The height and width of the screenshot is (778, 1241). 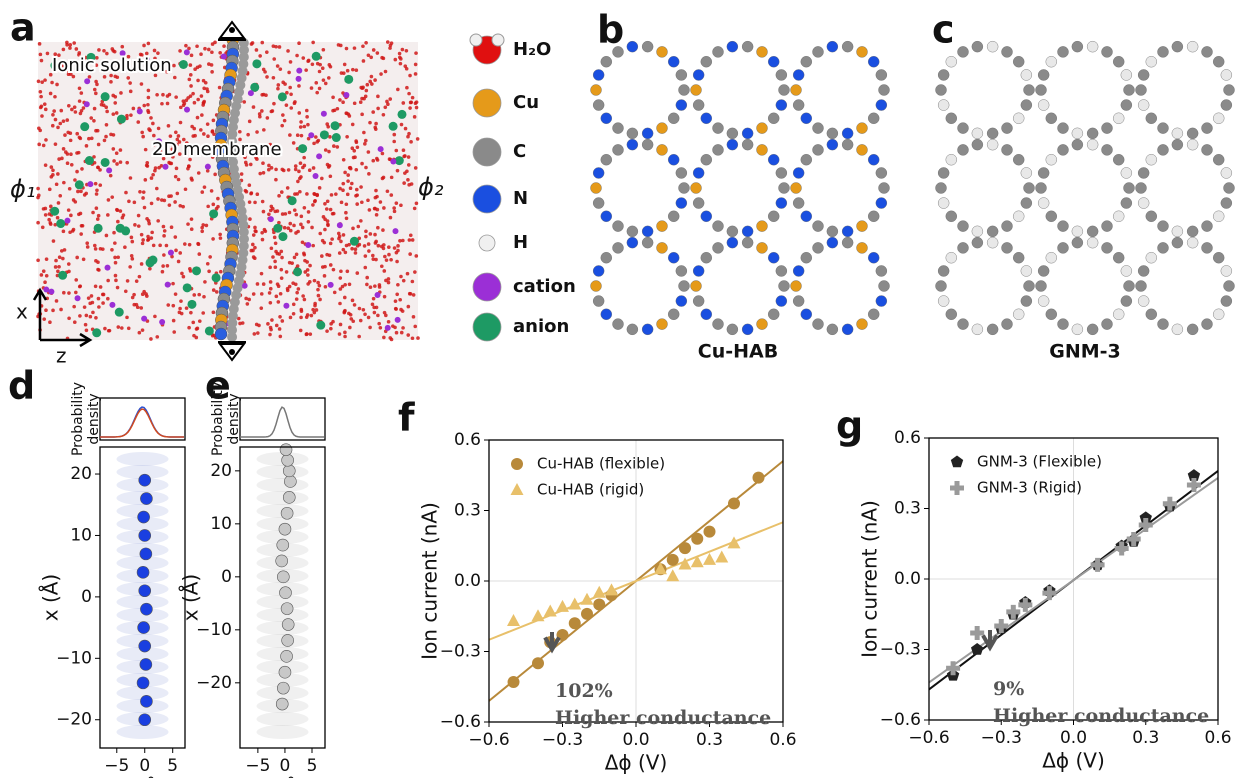 I want to click on label: 2D membrane, so click(x=217, y=149).